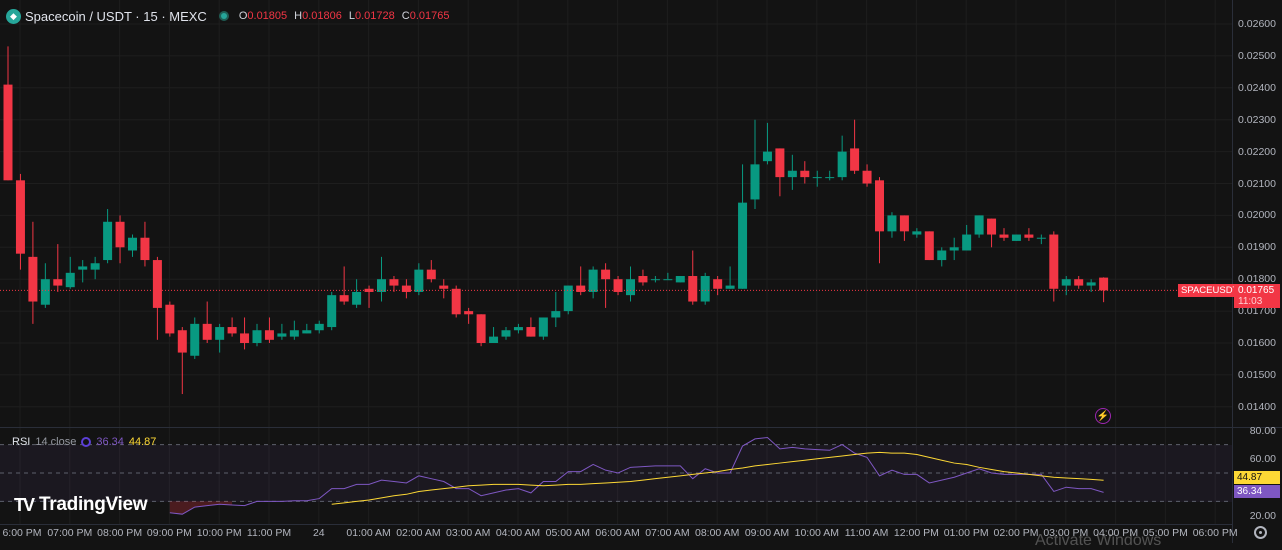  What do you see at coordinates (84, 442) in the screenshot?
I see `rsi-legend: RSI 14 close 36.34 44.87` at bounding box center [84, 442].